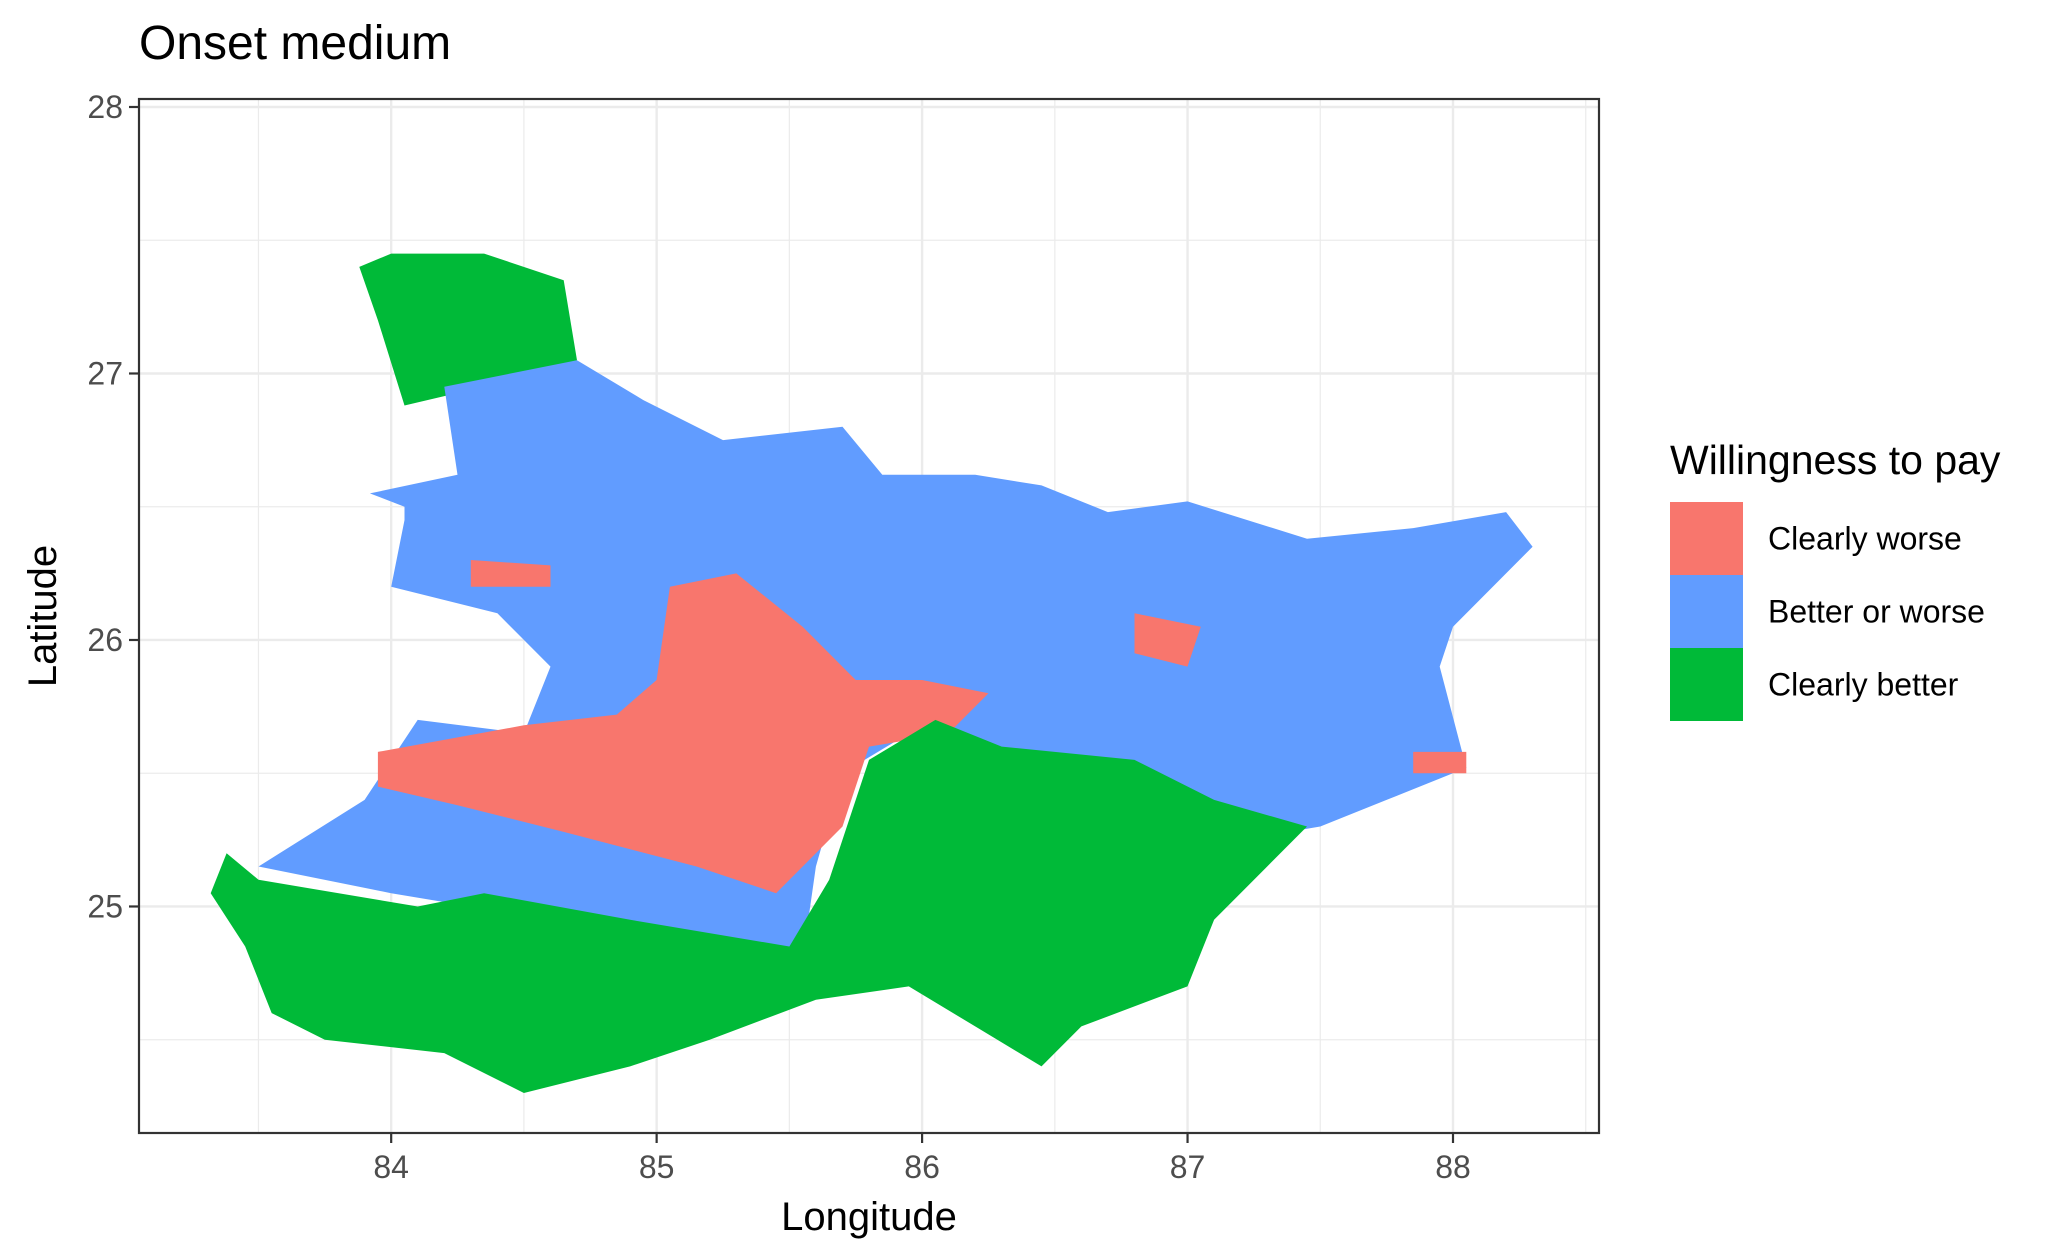 The image size is (2064, 1248). I want to click on legend-key-better, so click(1706, 684).